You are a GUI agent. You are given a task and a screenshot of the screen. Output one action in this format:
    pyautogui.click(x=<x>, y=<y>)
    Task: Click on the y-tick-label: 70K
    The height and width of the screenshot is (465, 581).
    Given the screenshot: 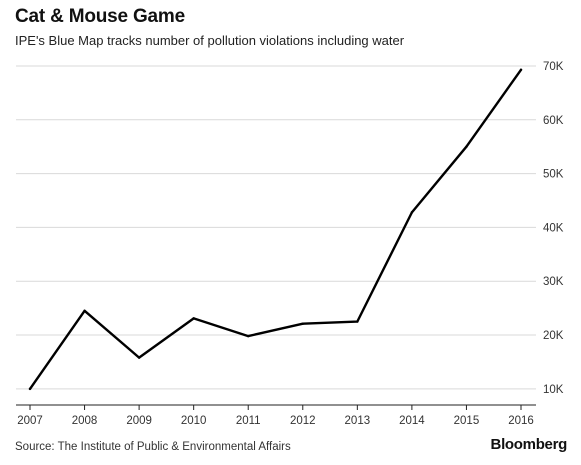 What is the action you would take?
    pyautogui.click(x=553, y=67)
    